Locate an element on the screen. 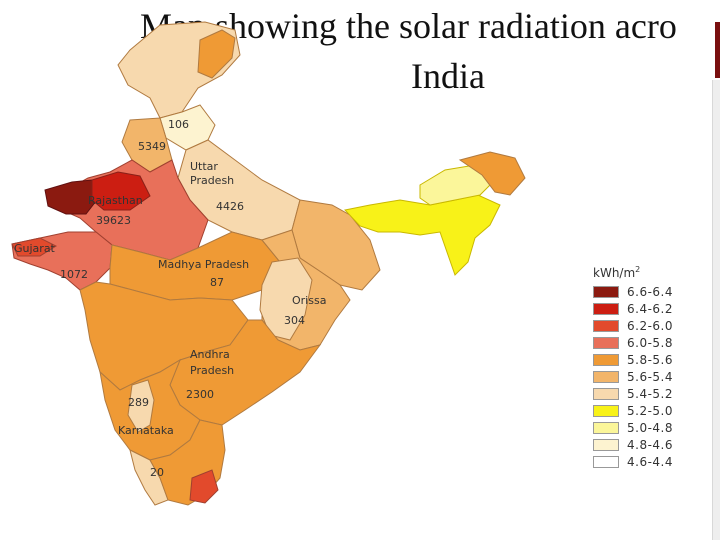 The image size is (720, 540). label-289: 289 is located at coordinates (138, 402).